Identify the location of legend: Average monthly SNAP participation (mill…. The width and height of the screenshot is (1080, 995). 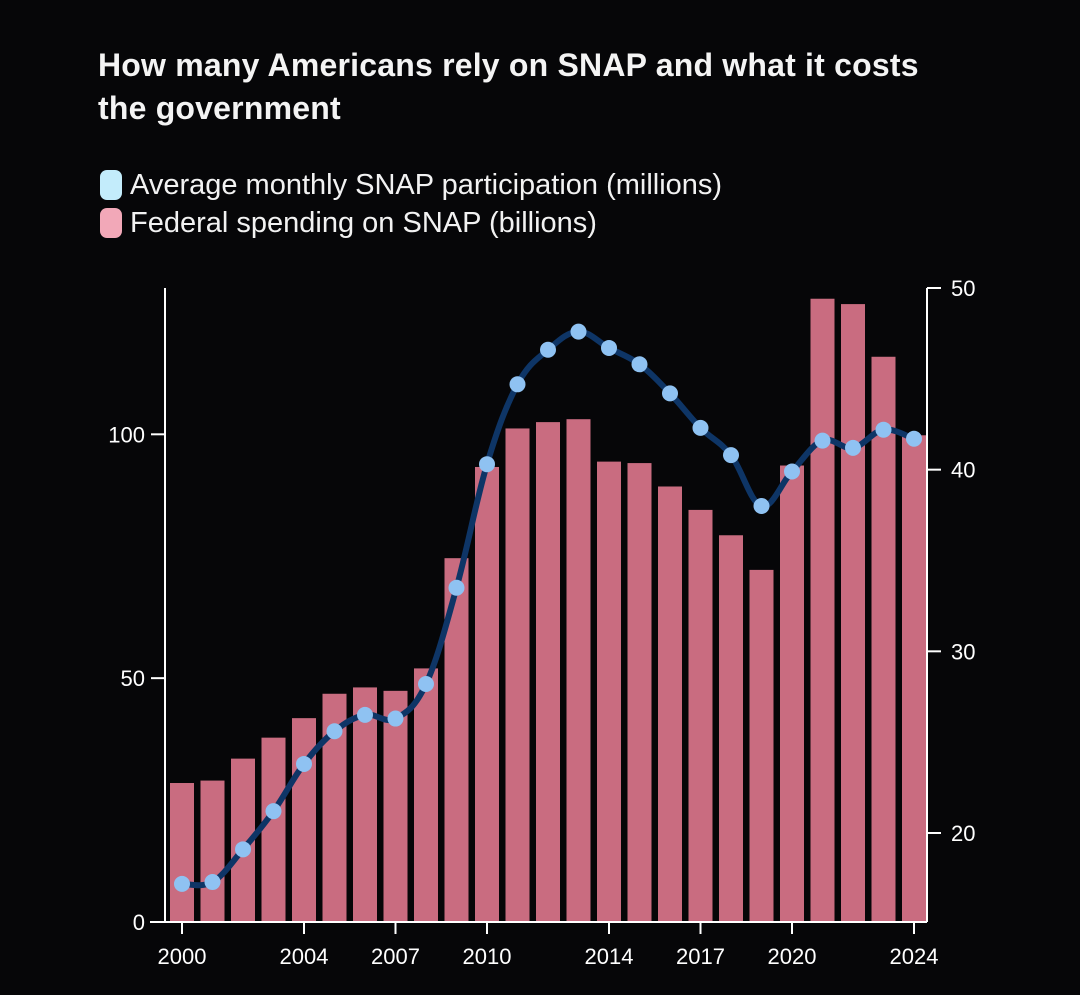
(411, 204).